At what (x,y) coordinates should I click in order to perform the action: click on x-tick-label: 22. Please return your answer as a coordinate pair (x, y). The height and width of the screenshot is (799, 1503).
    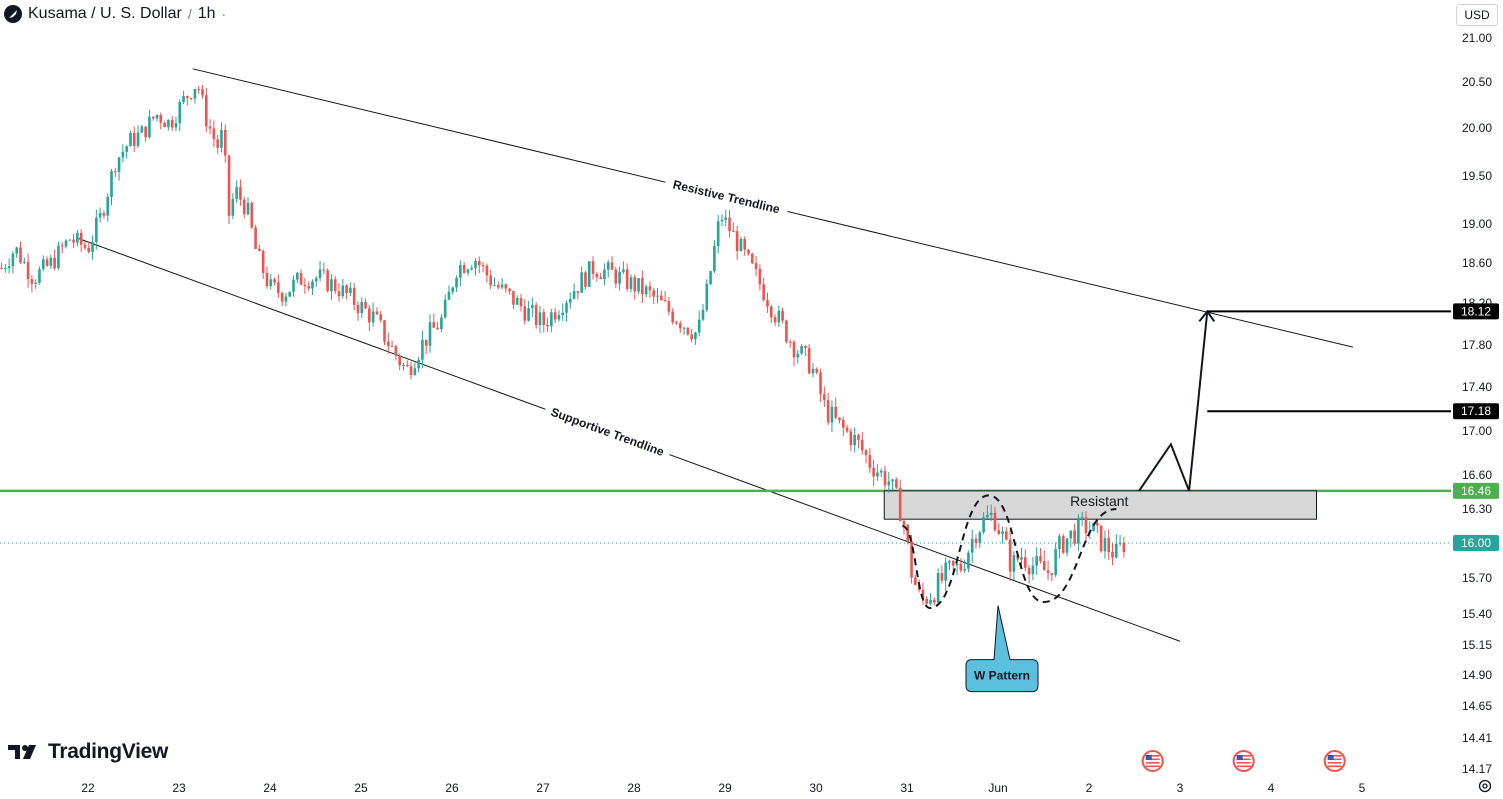
    Looking at the image, I should click on (88, 788).